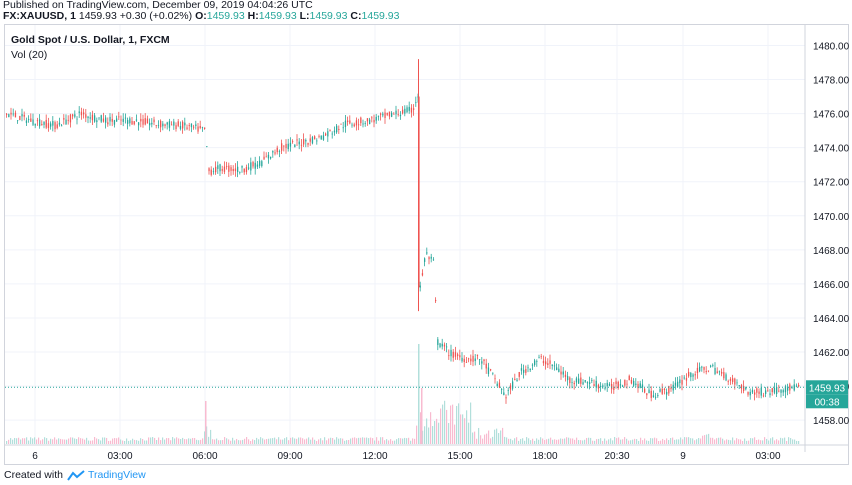 Image resolution: width=852 pixels, height=485 pixels. What do you see at coordinates (39, 16) in the screenshot?
I see `symbol: FX:XAUUSD, 1` at bounding box center [39, 16].